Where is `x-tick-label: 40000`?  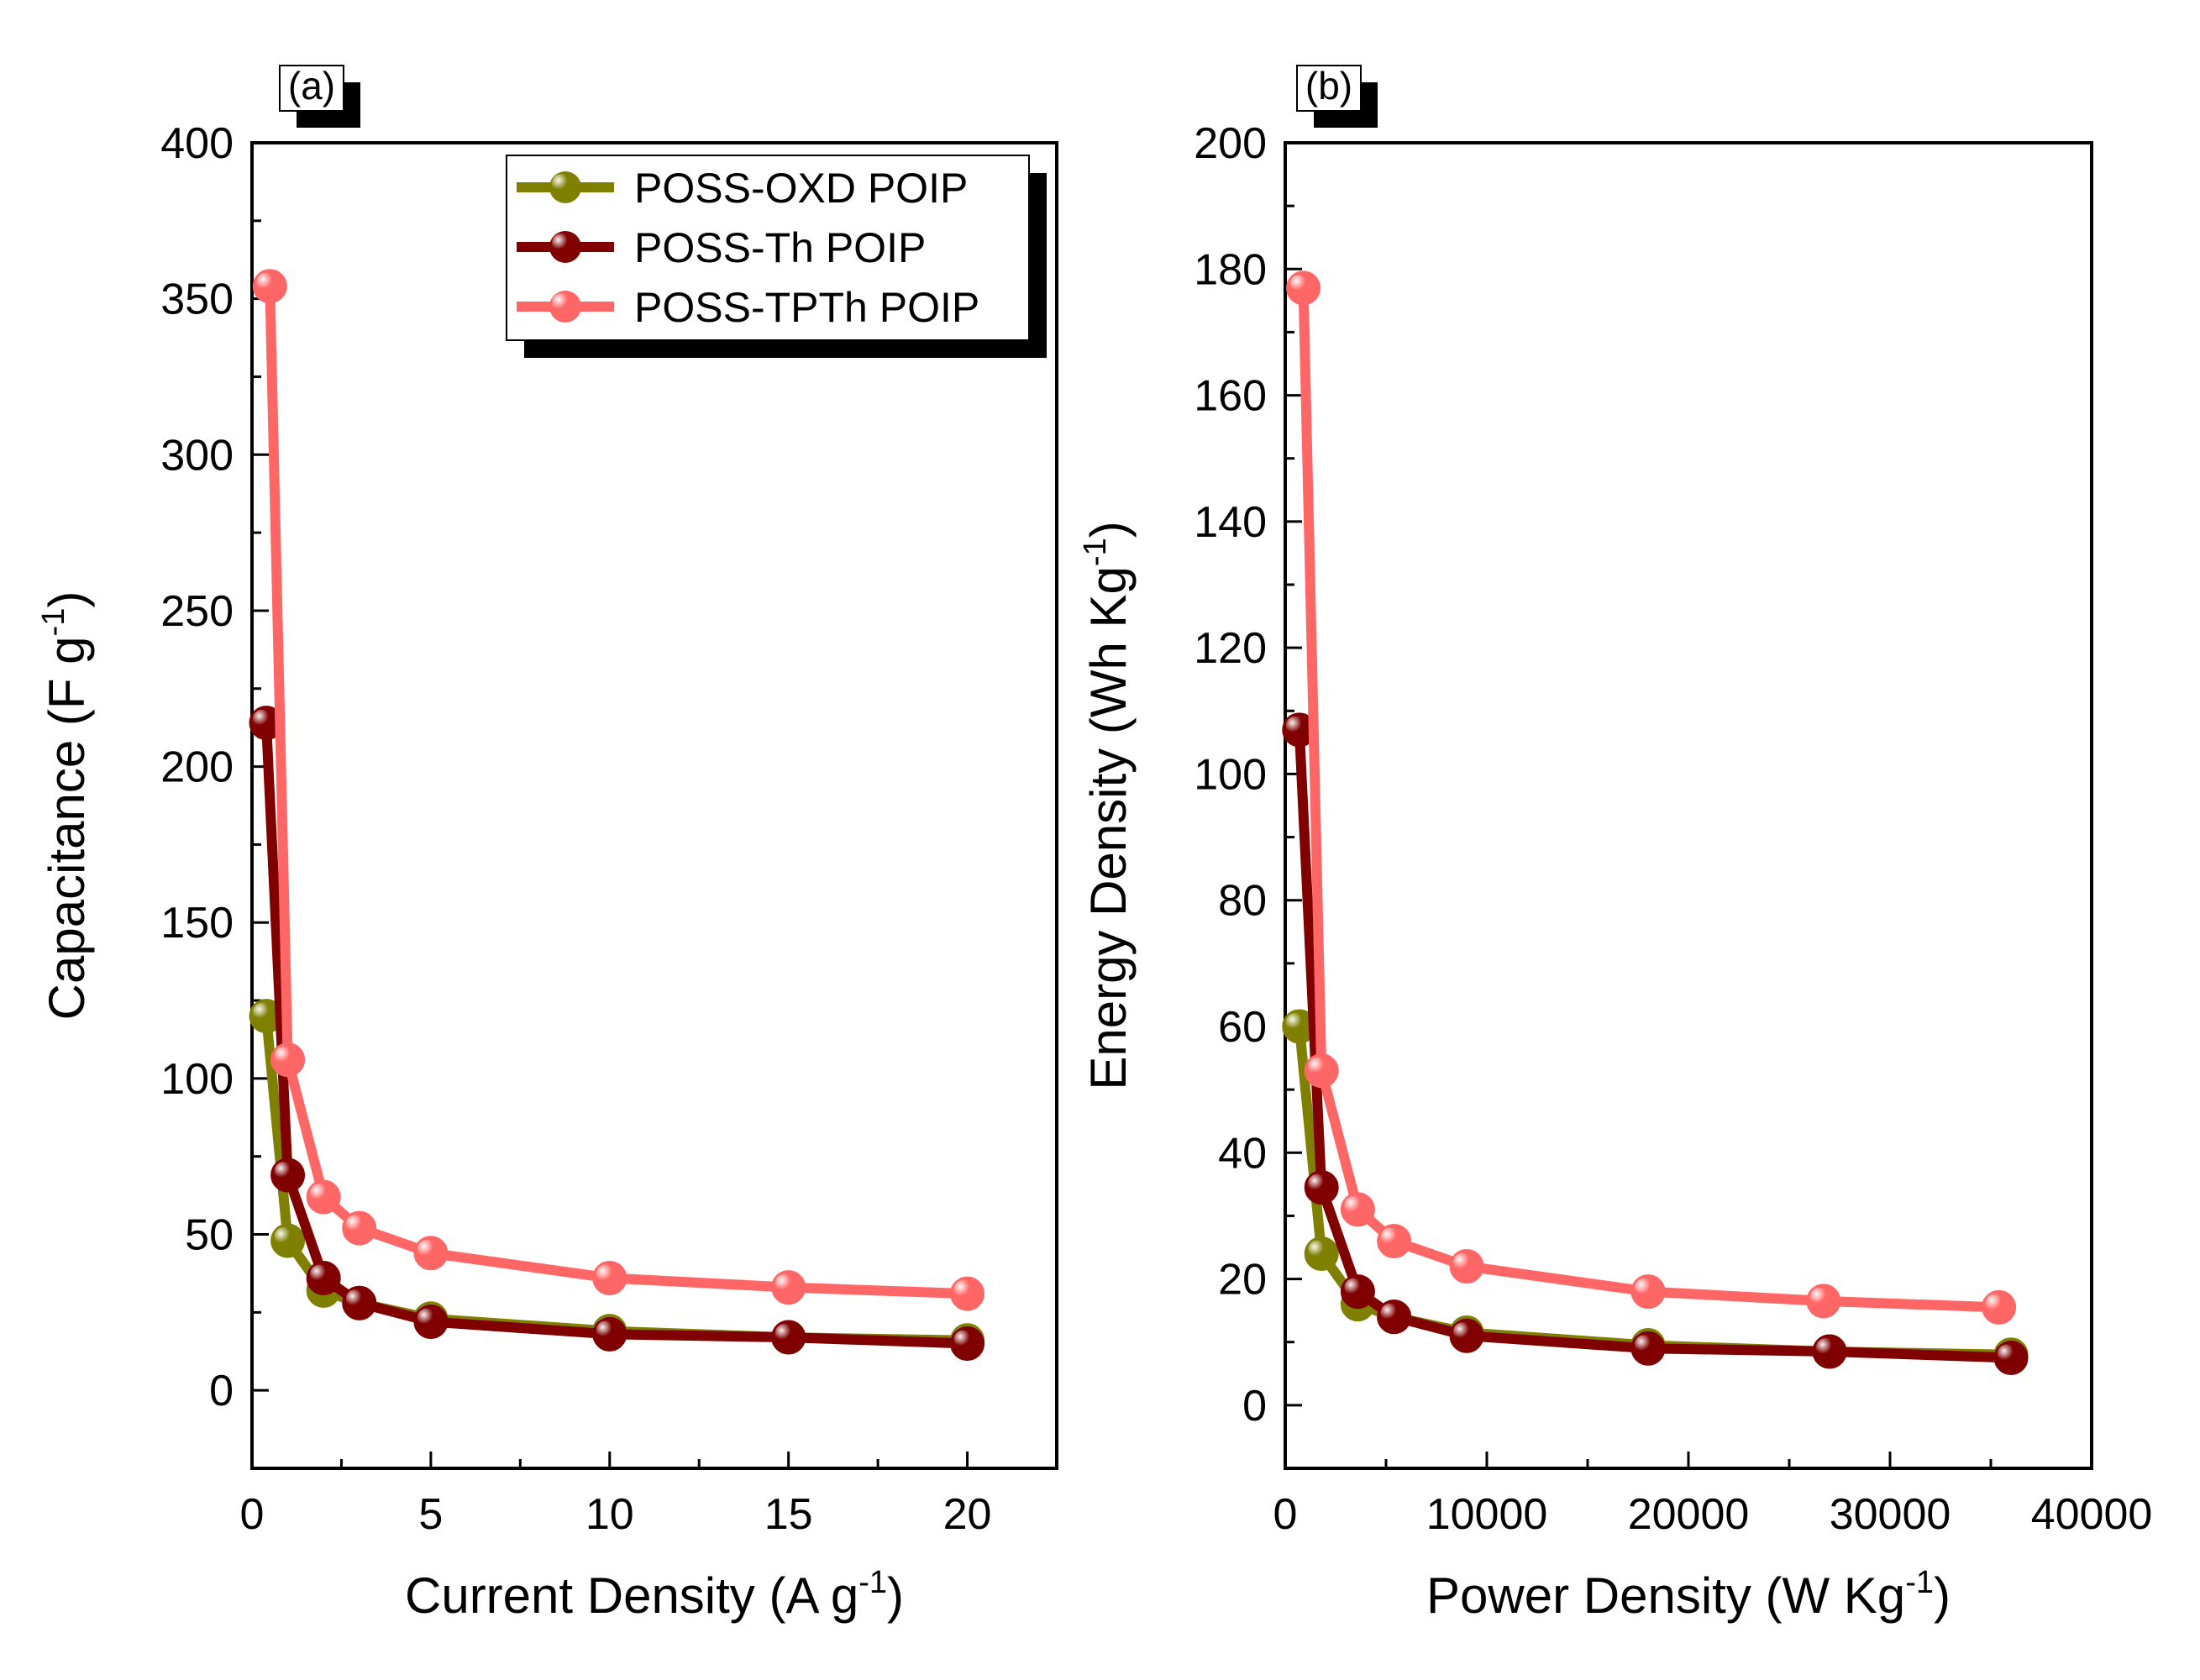 x-tick-label: 40000 is located at coordinates (2092, 1514).